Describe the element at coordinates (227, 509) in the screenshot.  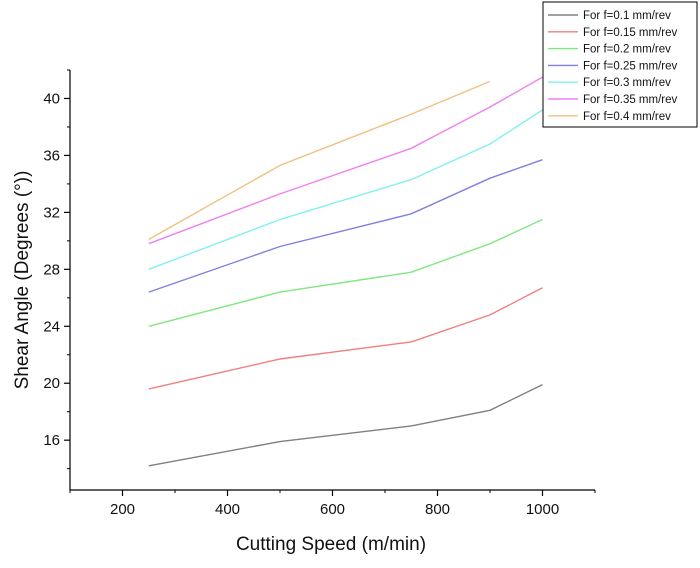
I see `x-tick-label: 400` at that location.